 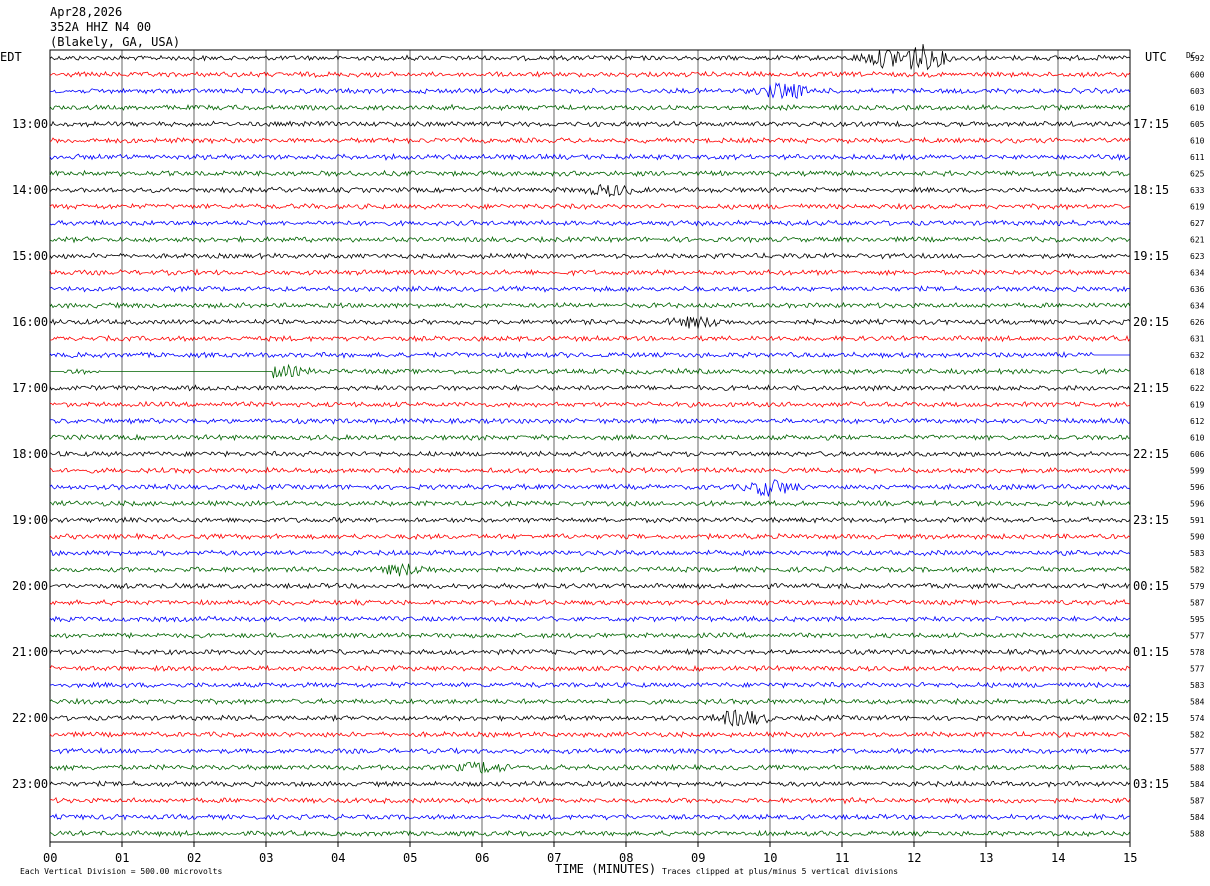 What do you see at coordinates (11, 57) in the screenshot?
I see `left-timezone-label: EDT` at bounding box center [11, 57].